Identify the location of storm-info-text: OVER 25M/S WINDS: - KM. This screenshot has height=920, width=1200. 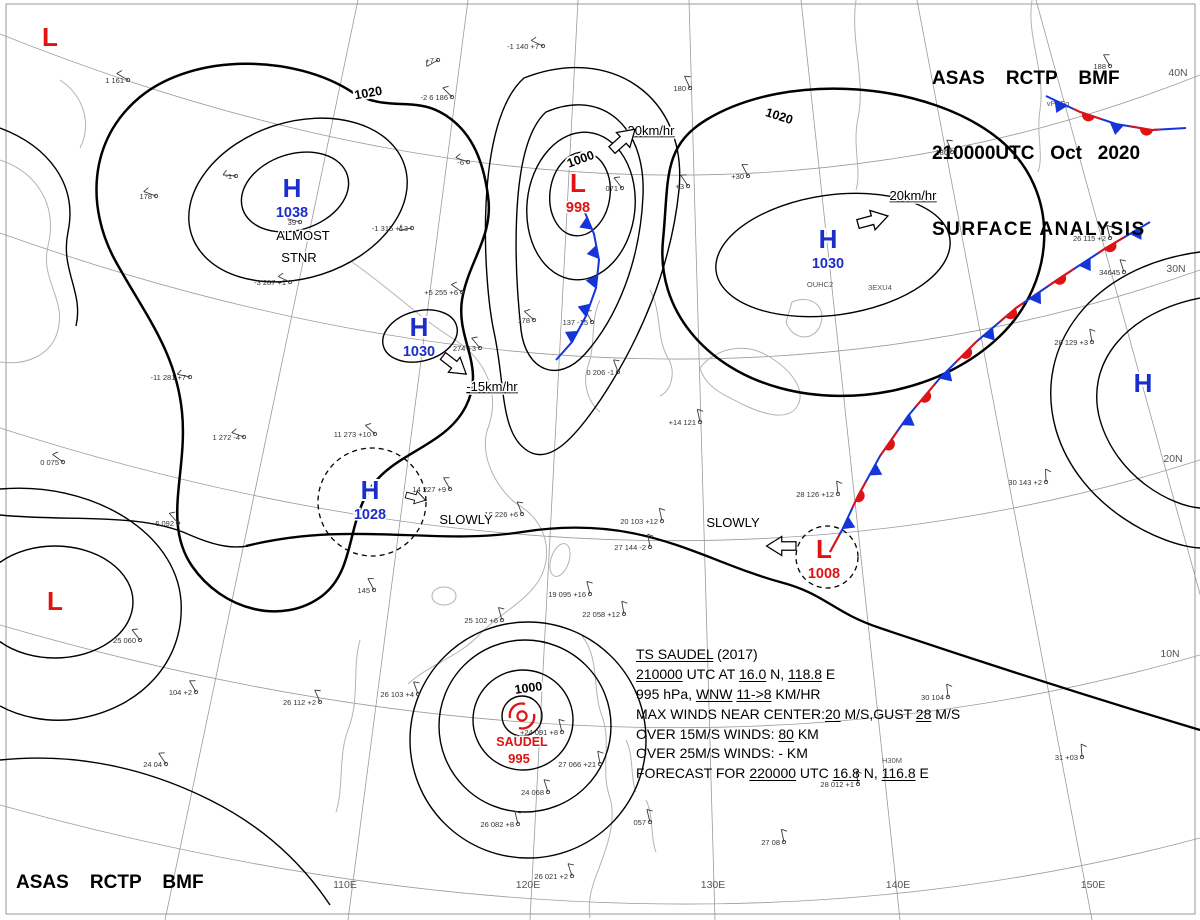
(722, 753).